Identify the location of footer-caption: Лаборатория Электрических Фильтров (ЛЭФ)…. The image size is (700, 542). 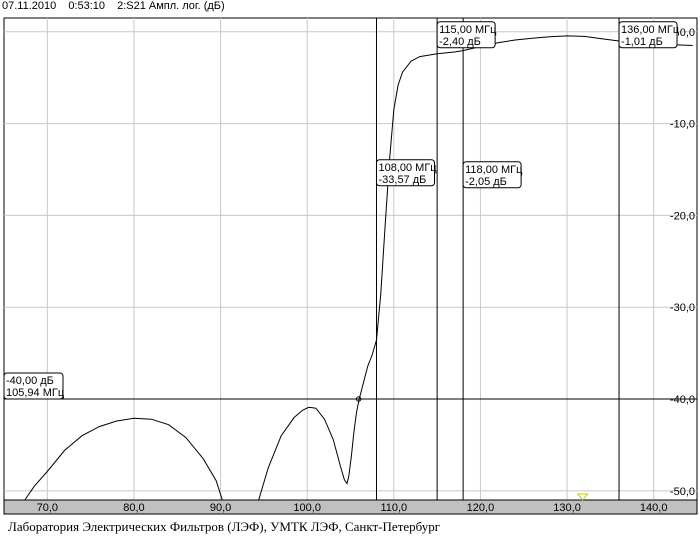
(224, 527).